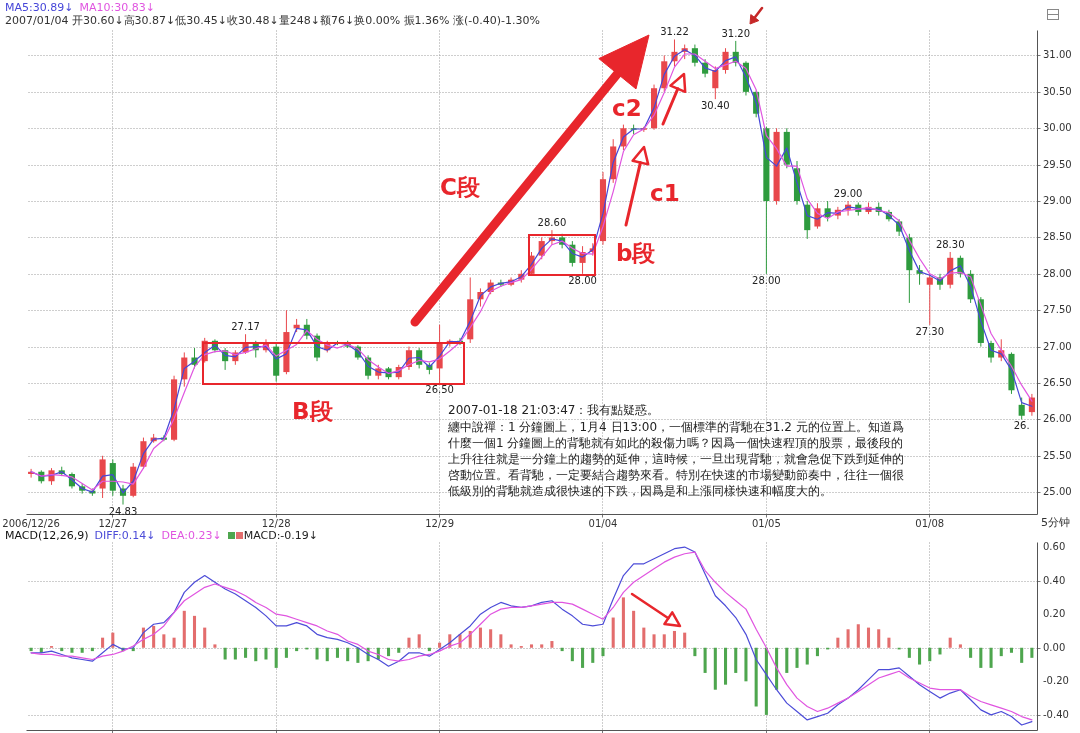 This screenshot has width=1080, height=733. What do you see at coordinates (715, 106) in the screenshot?
I see `text: 30.40` at bounding box center [715, 106].